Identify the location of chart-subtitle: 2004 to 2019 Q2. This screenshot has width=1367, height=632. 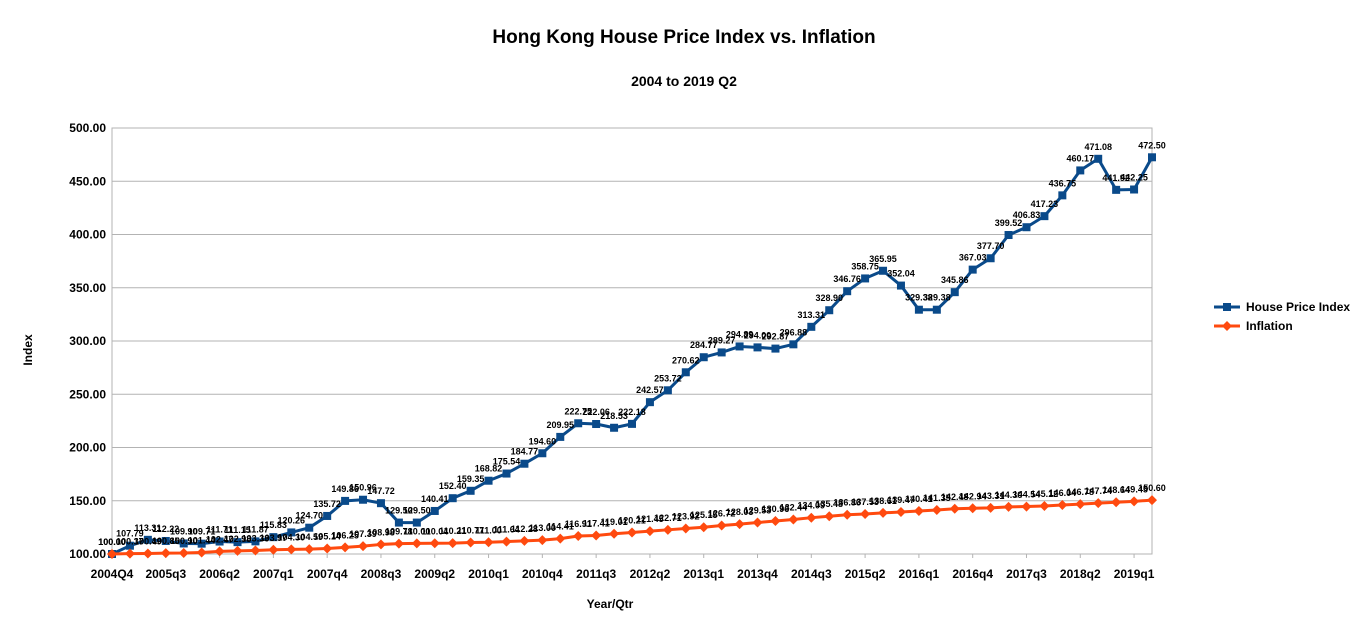
(684, 81).